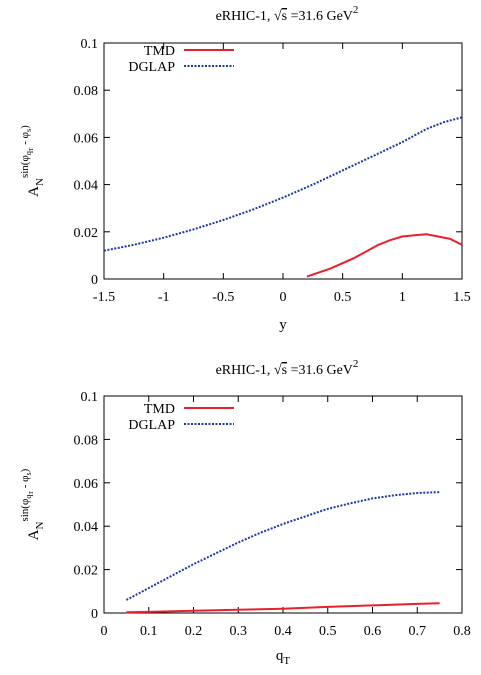 The image size is (481, 675). I want to click on x-tick-label: 0.2, so click(194, 631).